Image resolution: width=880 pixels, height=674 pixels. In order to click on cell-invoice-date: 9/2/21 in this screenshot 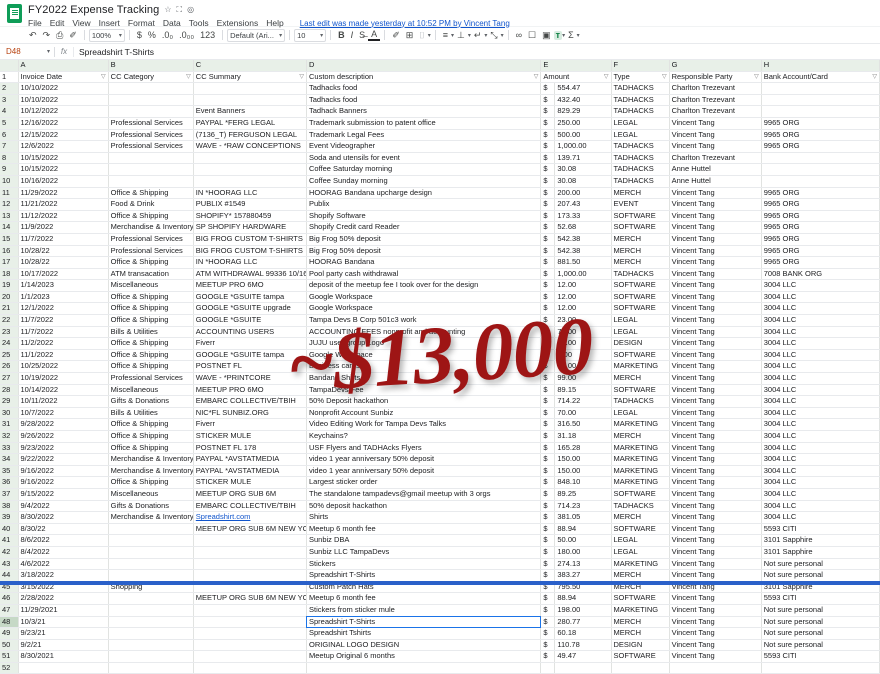, I will do `click(63, 645)`.